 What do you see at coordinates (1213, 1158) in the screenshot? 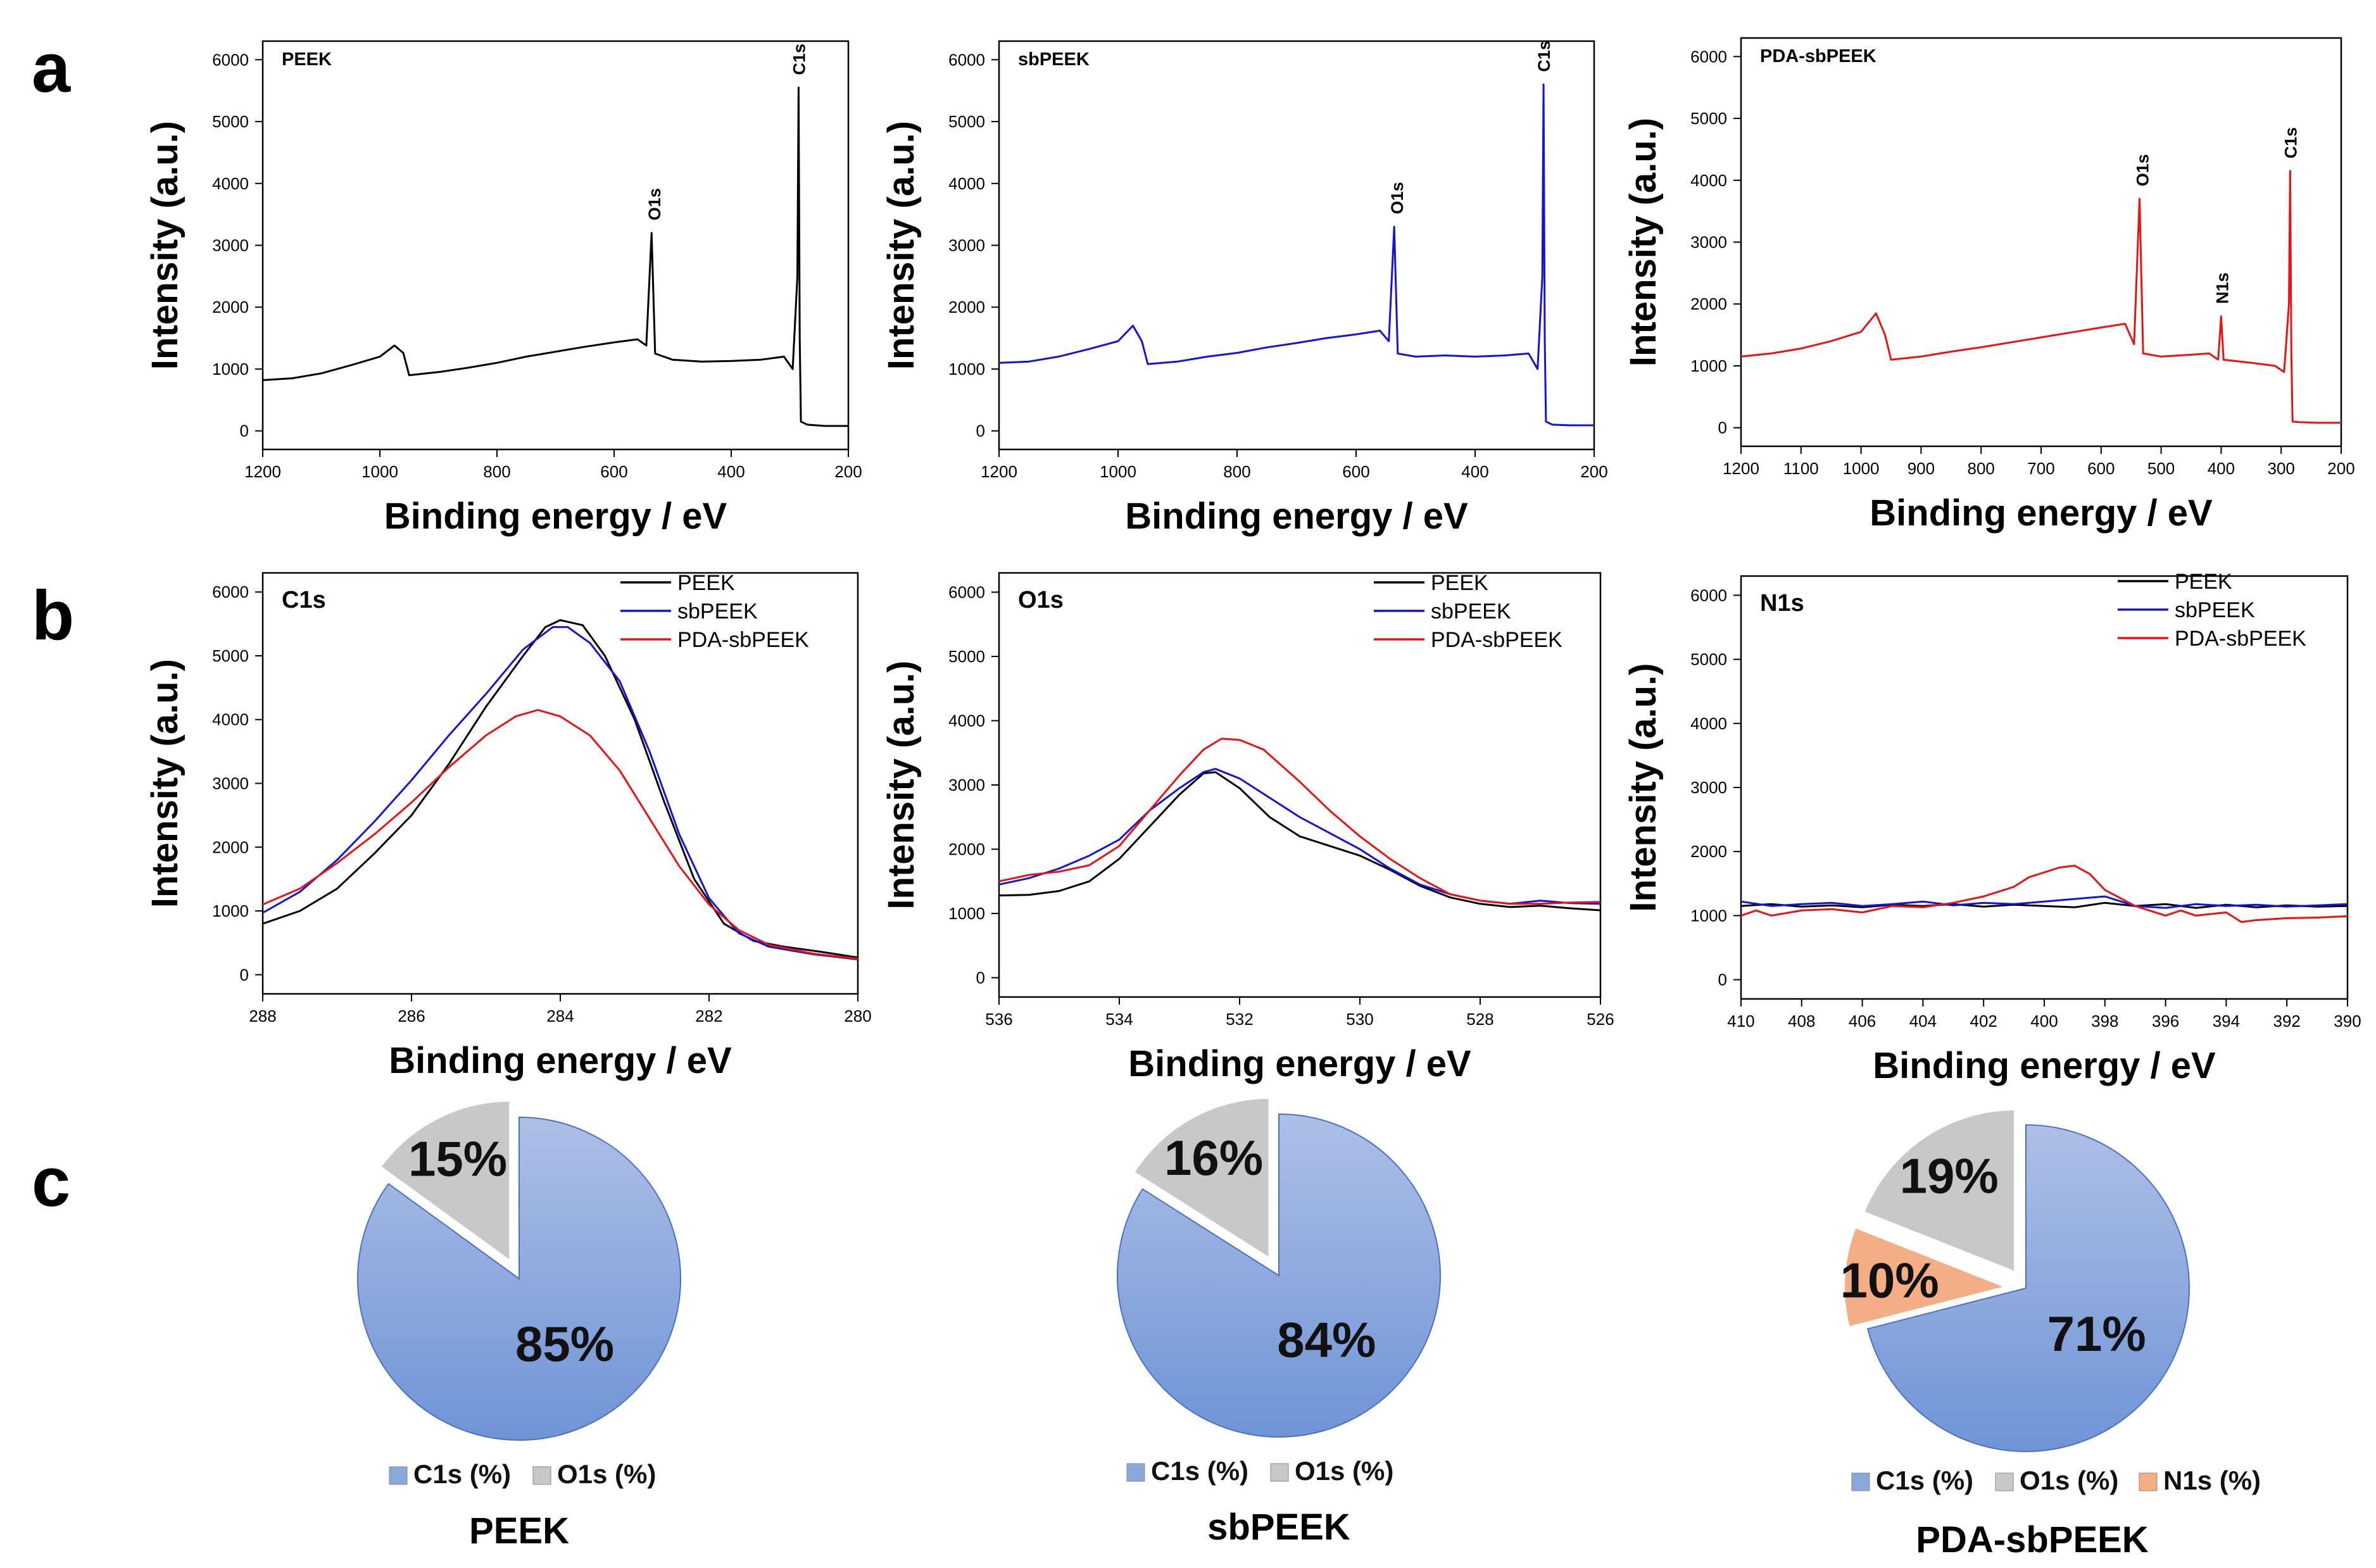
I see `pie-value-label: 16%` at bounding box center [1213, 1158].